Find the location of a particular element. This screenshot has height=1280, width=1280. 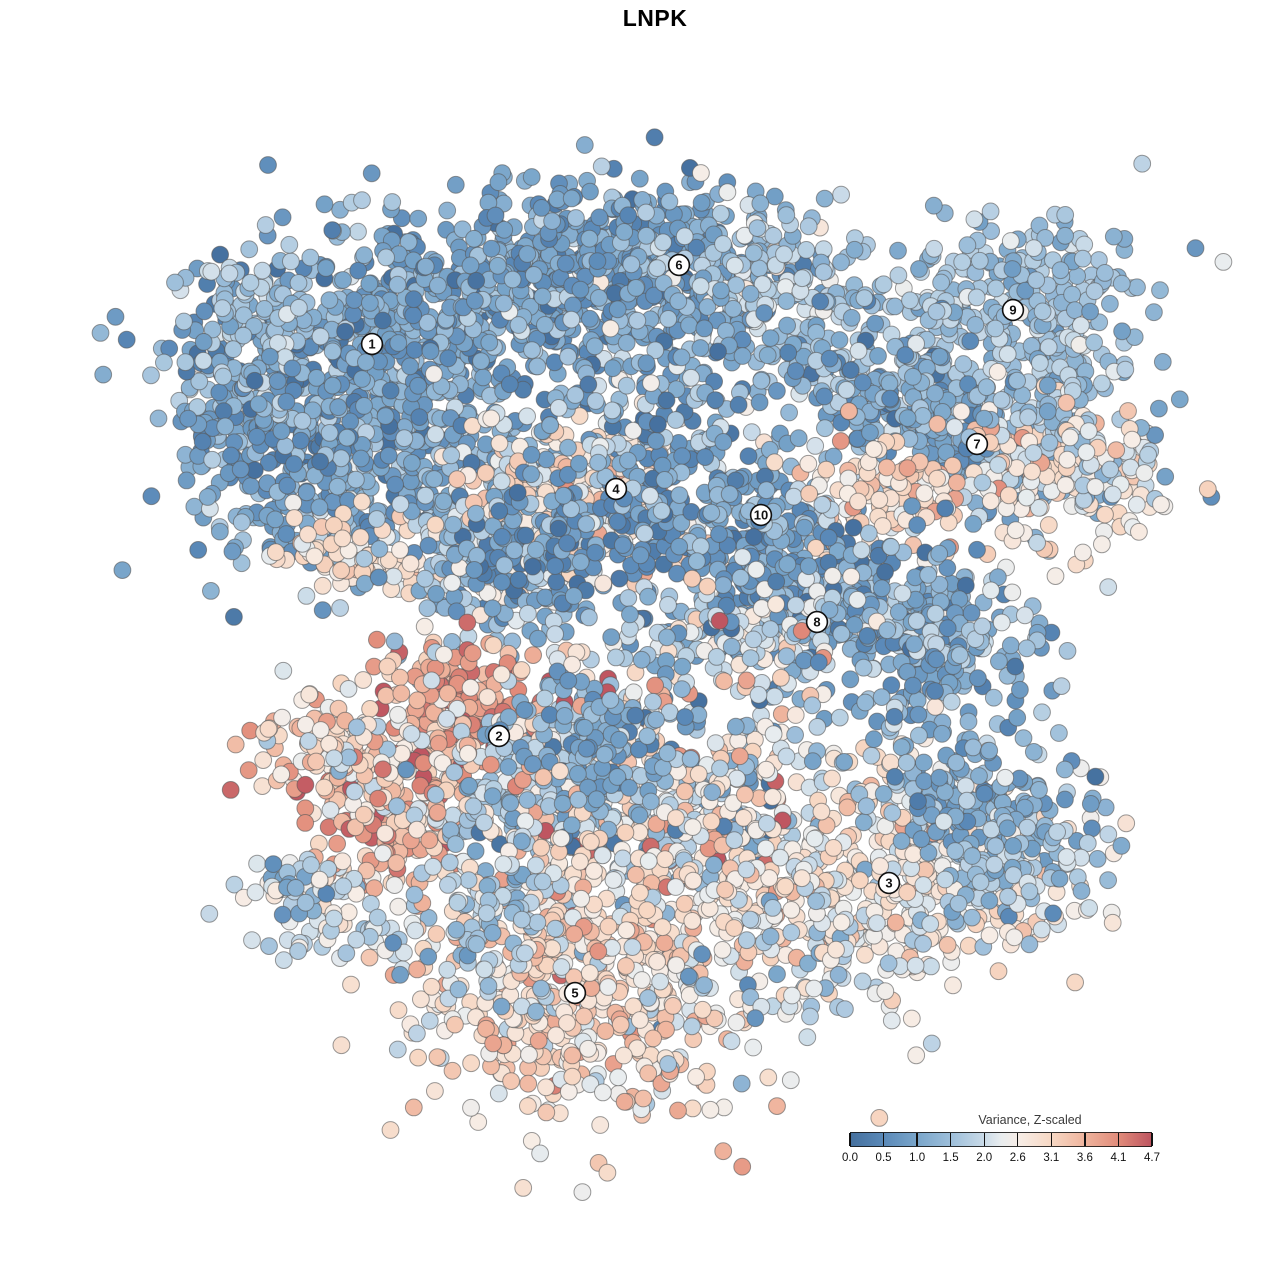

cluster-label-9: 9 is located at coordinates (1013, 310).